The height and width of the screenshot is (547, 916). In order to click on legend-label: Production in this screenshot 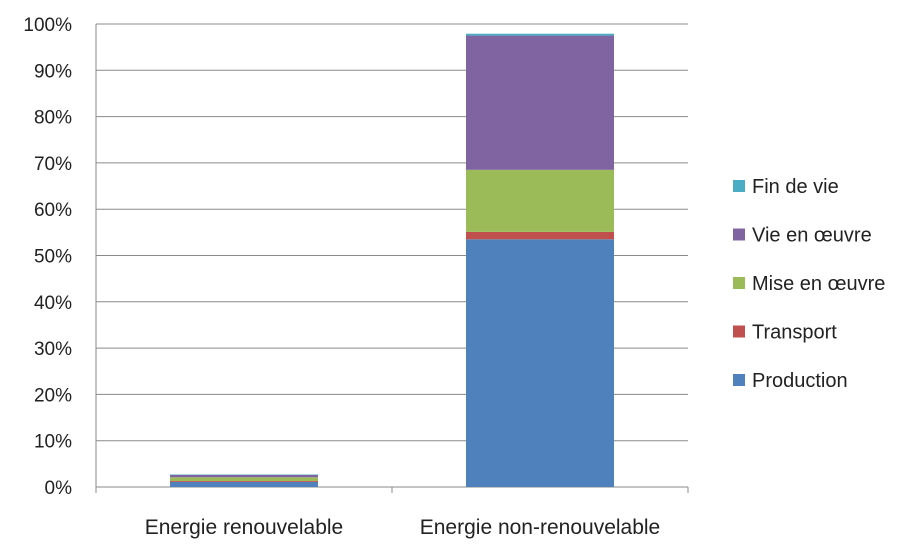, I will do `click(800, 381)`.